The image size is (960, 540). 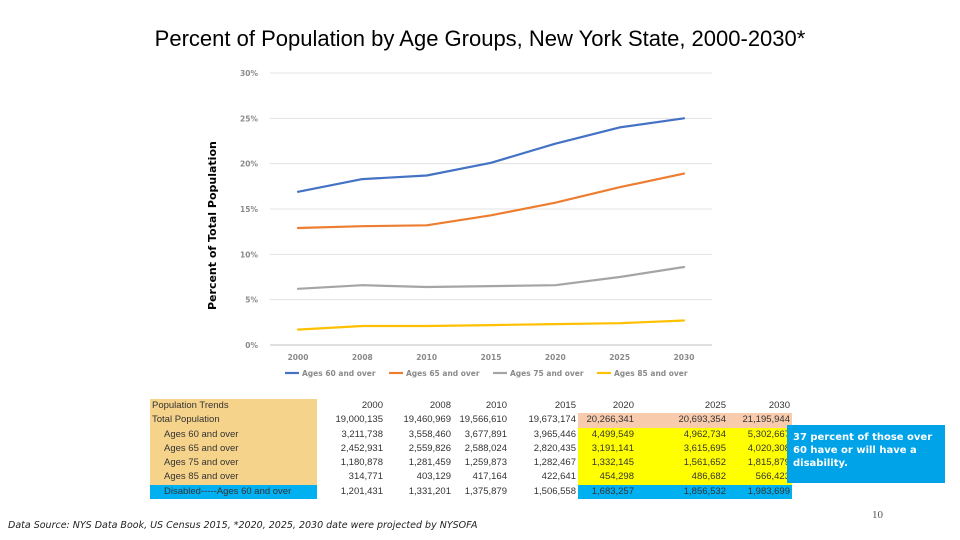 I want to click on x-tick-label: 2015, so click(x=491, y=357).